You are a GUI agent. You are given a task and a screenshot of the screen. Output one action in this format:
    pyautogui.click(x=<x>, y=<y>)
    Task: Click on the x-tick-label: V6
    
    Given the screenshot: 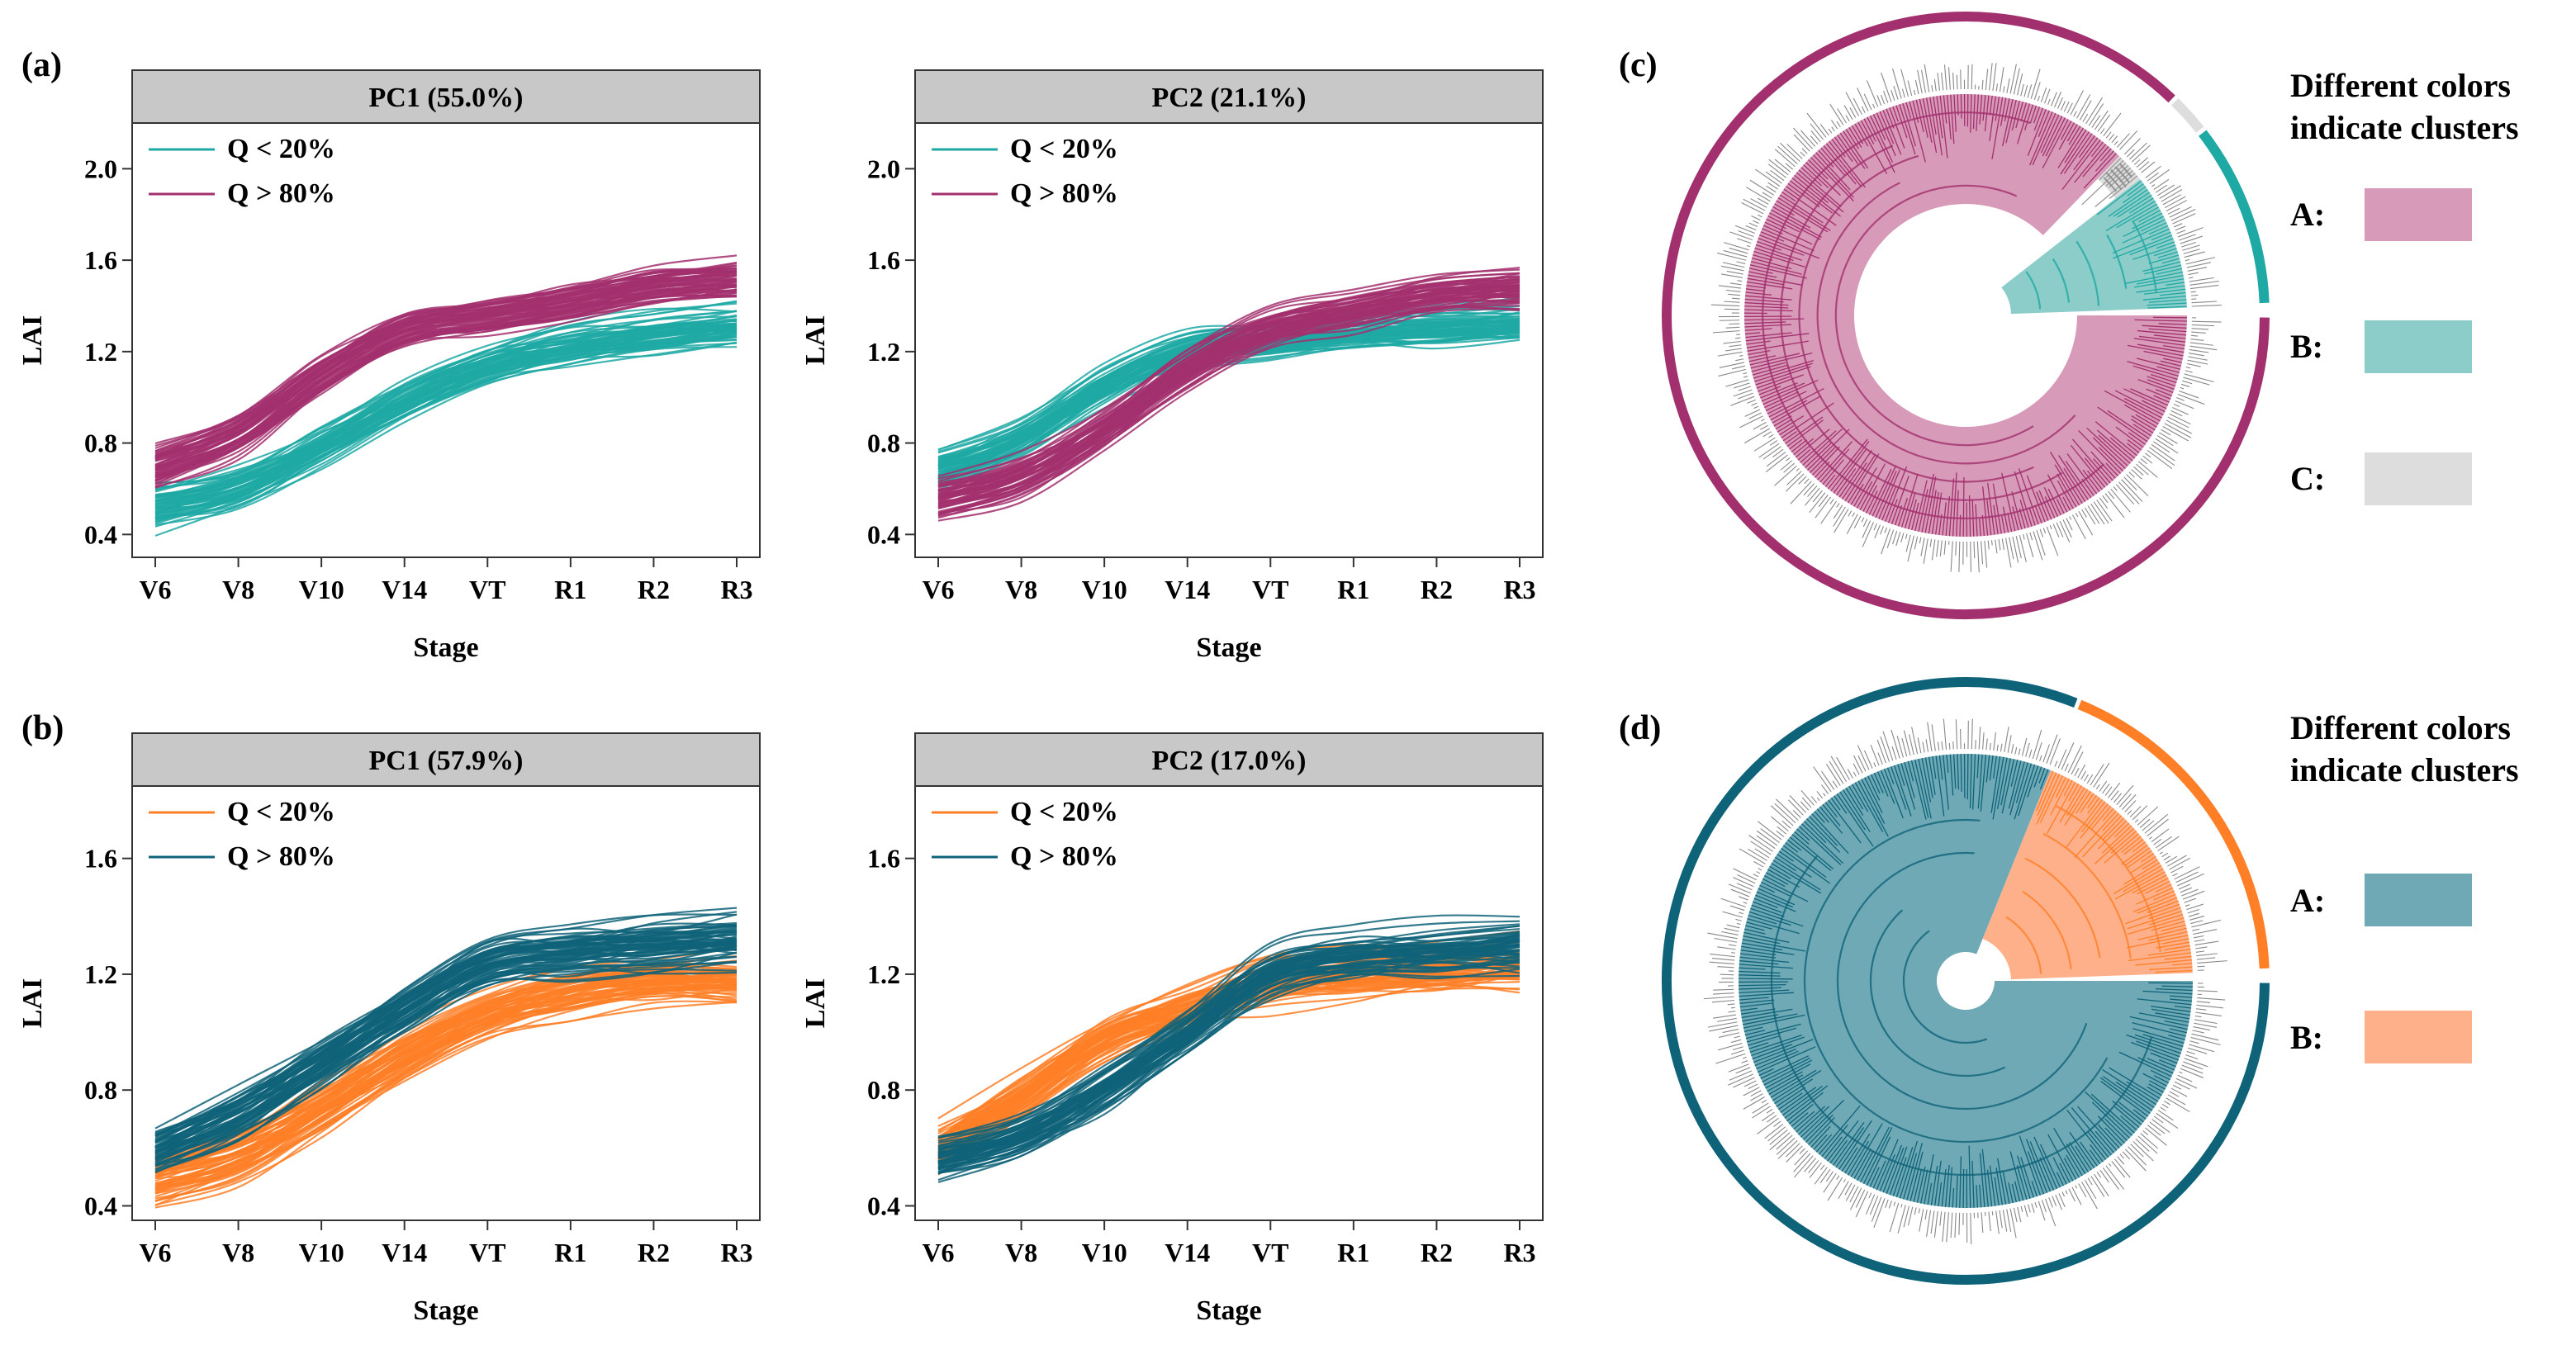 What is the action you would take?
    pyautogui.click(x=155, y=1253)
    